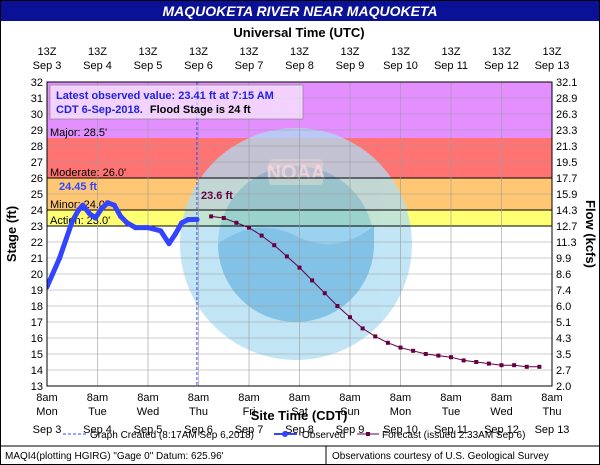  Describe the element at coordinates (37, 323) in the screenshot. I see `y-tick-label: 17` at that location.